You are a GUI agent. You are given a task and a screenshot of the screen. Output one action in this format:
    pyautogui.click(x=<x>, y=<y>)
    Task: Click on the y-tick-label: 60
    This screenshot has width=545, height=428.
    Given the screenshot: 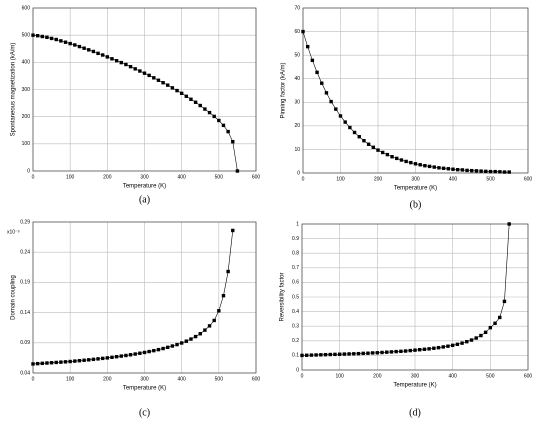 What is the action you would take?
    pyautogui.click(x=297, y=32)
    